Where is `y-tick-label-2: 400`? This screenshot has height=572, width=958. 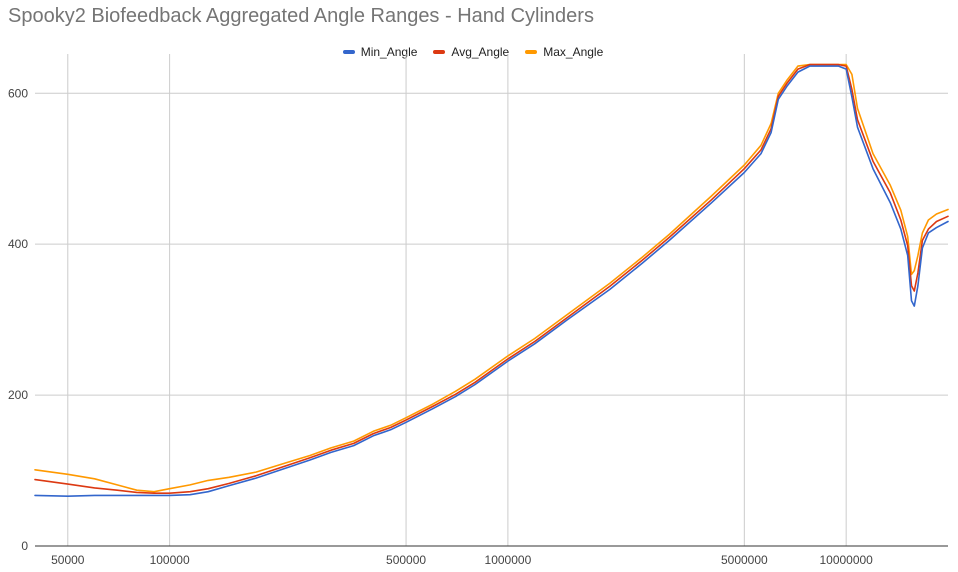
y-tick-label-2: 400 is located at coordinates (18, 244).